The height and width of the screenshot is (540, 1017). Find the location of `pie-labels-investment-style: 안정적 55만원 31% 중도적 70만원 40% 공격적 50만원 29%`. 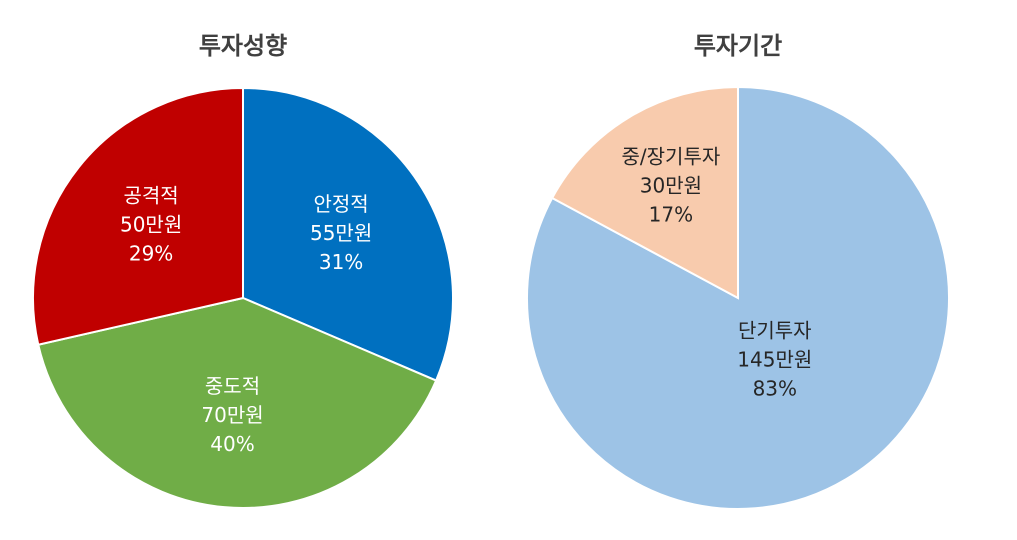

pie-labels-investment-style: 안정적 55만원 31% 중도적 70만원 40% 공격적 50만원 29% is located at coordinates (246, 320).